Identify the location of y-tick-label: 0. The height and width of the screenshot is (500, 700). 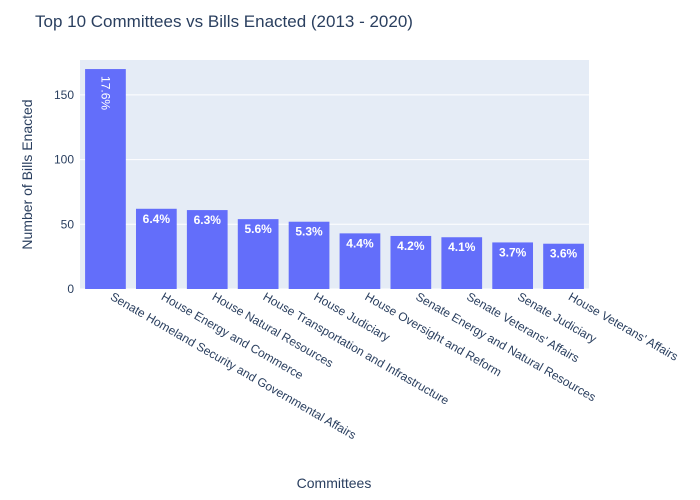
(70, 289).